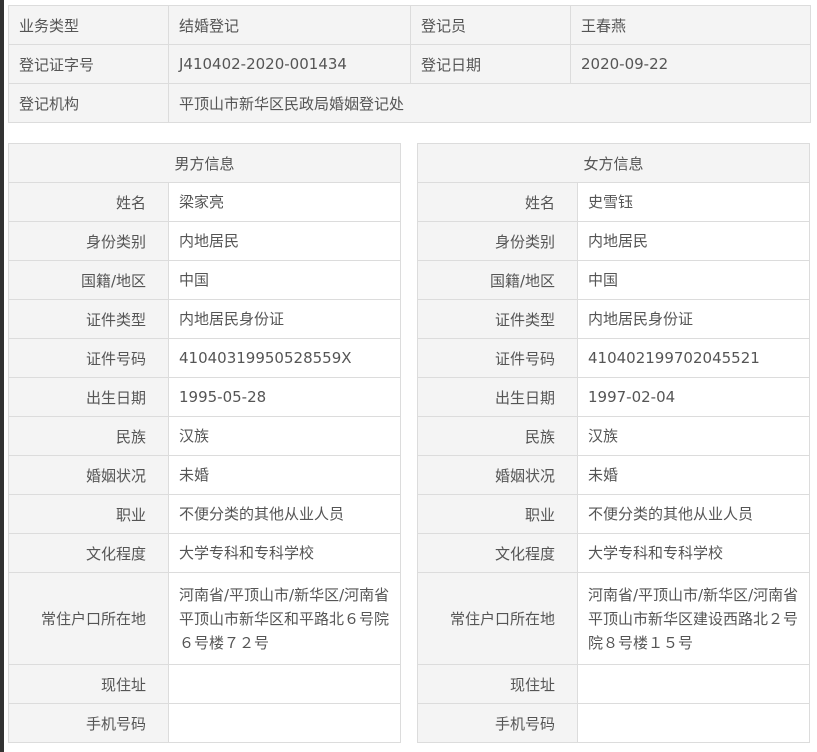  What do you see at coordinates (289, 64) in the screenshot?
I see `cert-no-value: J410402-2020-001434` at bounding box center [289, 64].